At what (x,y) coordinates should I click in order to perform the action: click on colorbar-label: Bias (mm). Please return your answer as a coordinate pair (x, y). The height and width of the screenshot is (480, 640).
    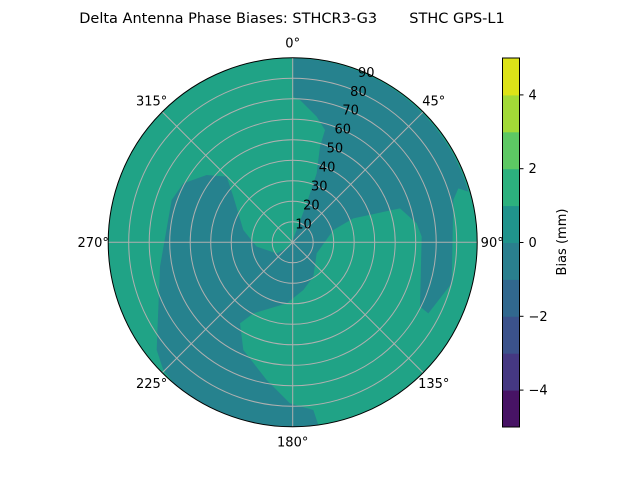
    Looking at the image, I should click on (562, 242).